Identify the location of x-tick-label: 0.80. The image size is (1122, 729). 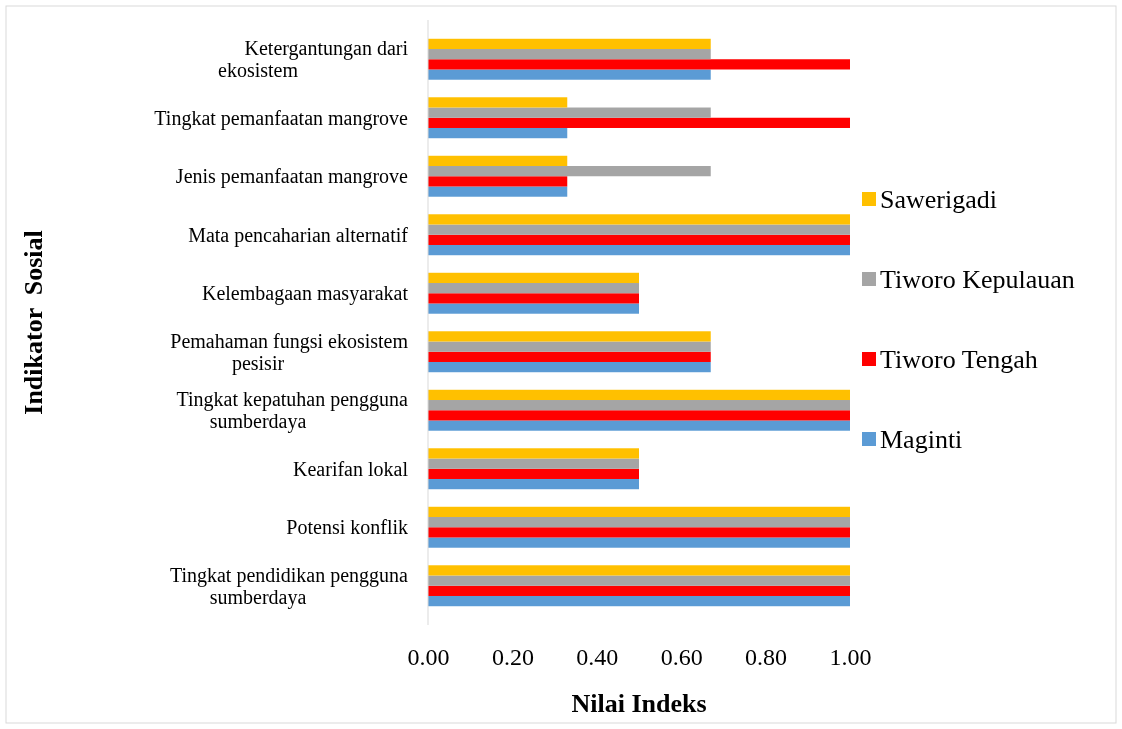
(766, 657).